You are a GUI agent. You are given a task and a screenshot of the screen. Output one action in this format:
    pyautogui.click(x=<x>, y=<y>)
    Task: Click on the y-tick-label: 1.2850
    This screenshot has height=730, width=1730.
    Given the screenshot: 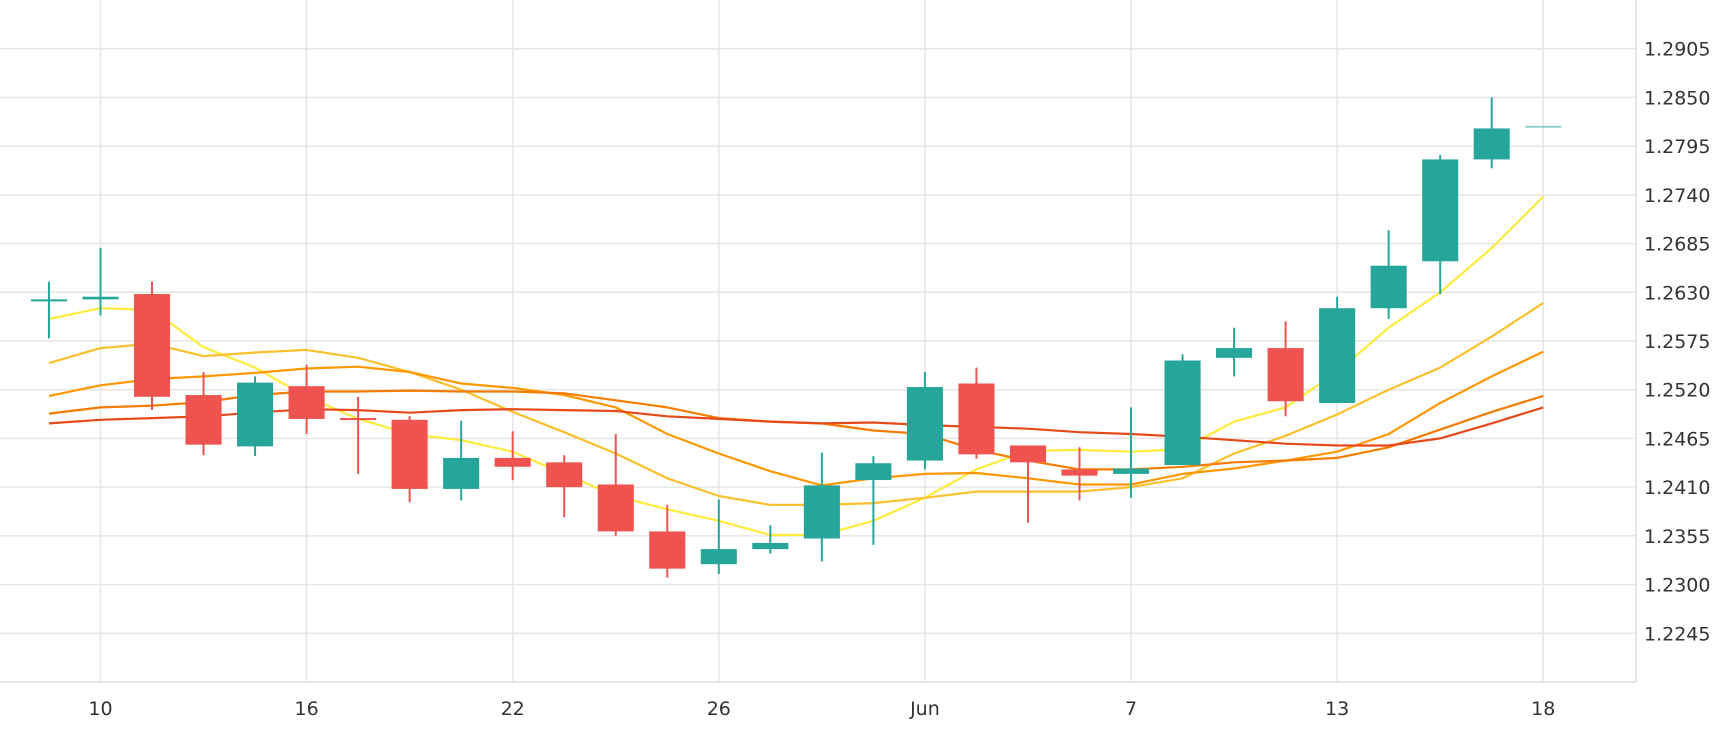 What is the action you would take?
    pyautogui.click(x=1677, y=98)
    